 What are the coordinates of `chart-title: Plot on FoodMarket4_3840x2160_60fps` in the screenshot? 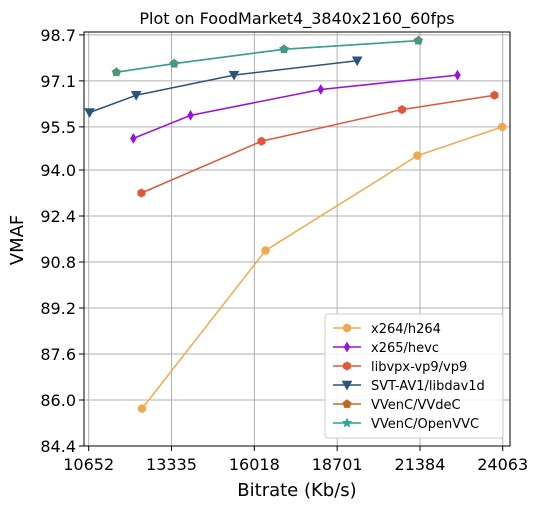 It's located at (296, 19).